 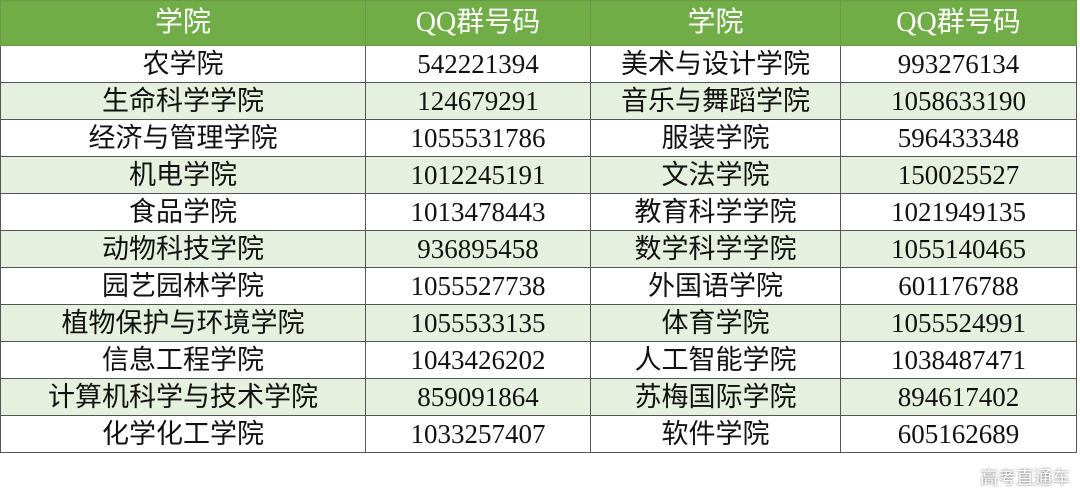 I want to click on qq-number-cell: 1033257407, so click(x=478, y=434).